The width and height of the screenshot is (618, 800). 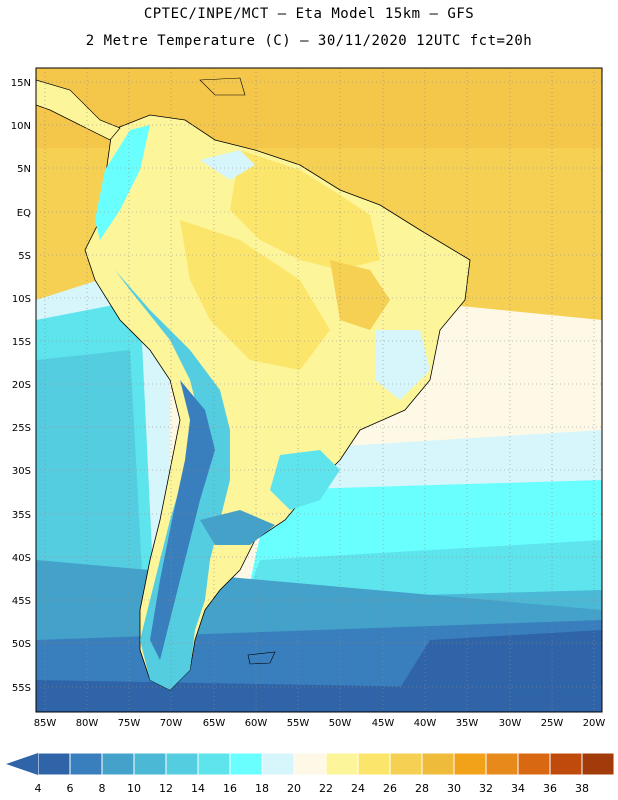 What do you see at coordinates (294, 788) in the screenshot?
I see `colorbar-label: 20` at bounding box center [294, 788].